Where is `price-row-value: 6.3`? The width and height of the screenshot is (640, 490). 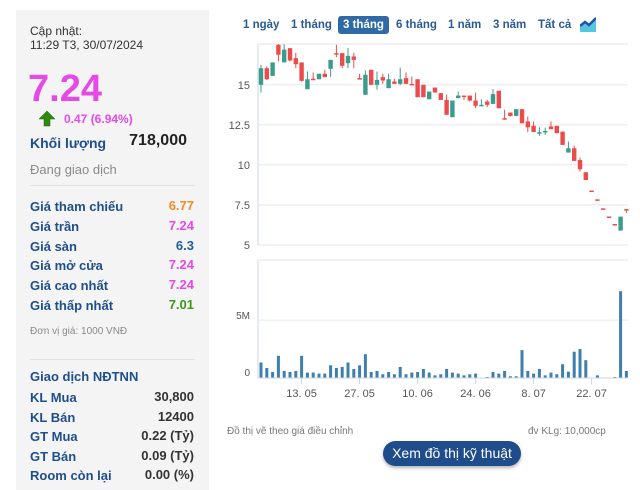 price-row-value: 6.3 is located at coordinates (184, 245).